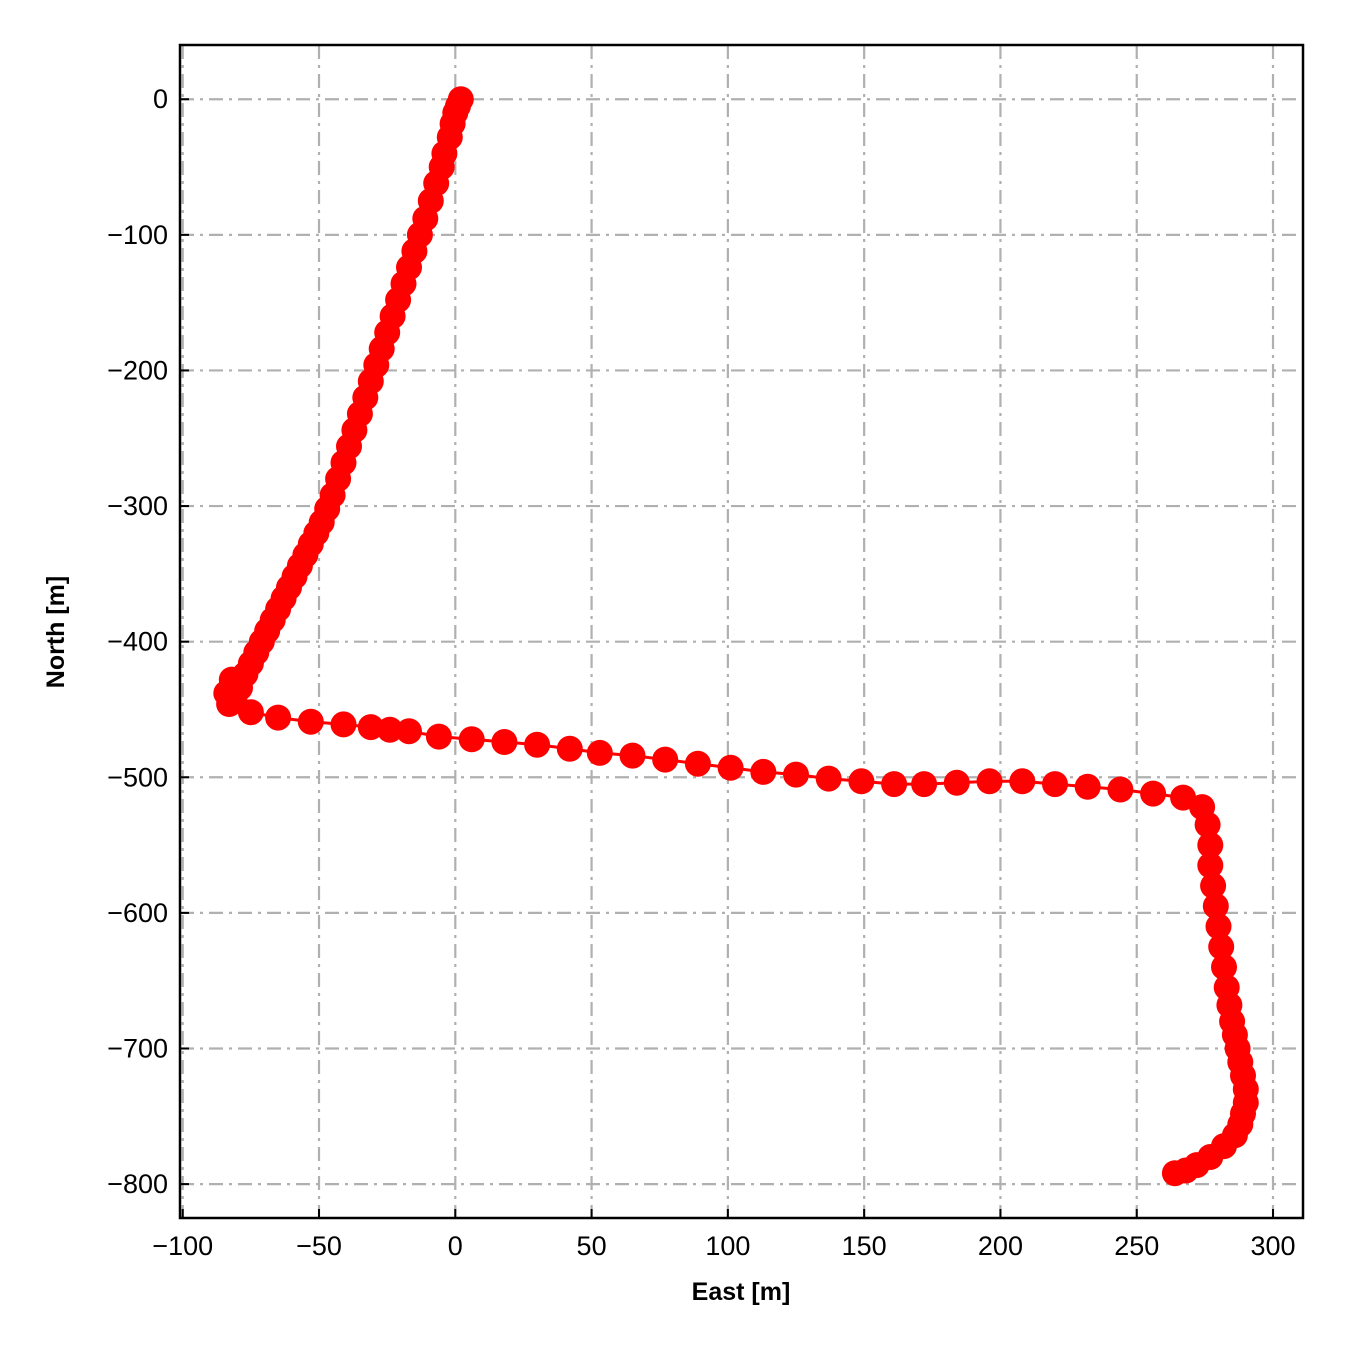 The height and width of the screenshot is (1350, 1350). What do you see at coordinates (160, 99) in the screenshot?
I see `y-tick-label: 0` at bounding box center [160, 99].